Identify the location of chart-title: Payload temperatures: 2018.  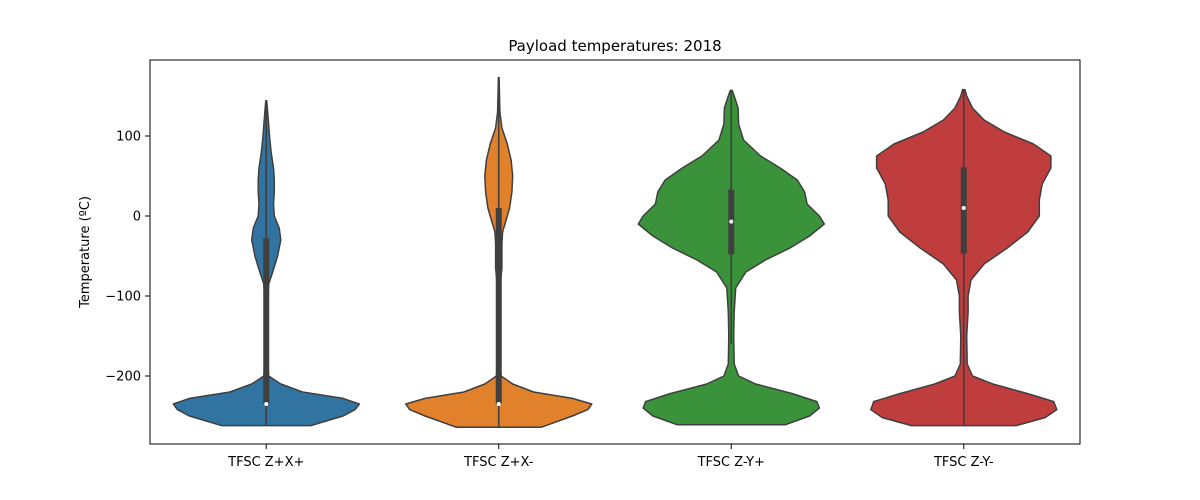
(614, 46).